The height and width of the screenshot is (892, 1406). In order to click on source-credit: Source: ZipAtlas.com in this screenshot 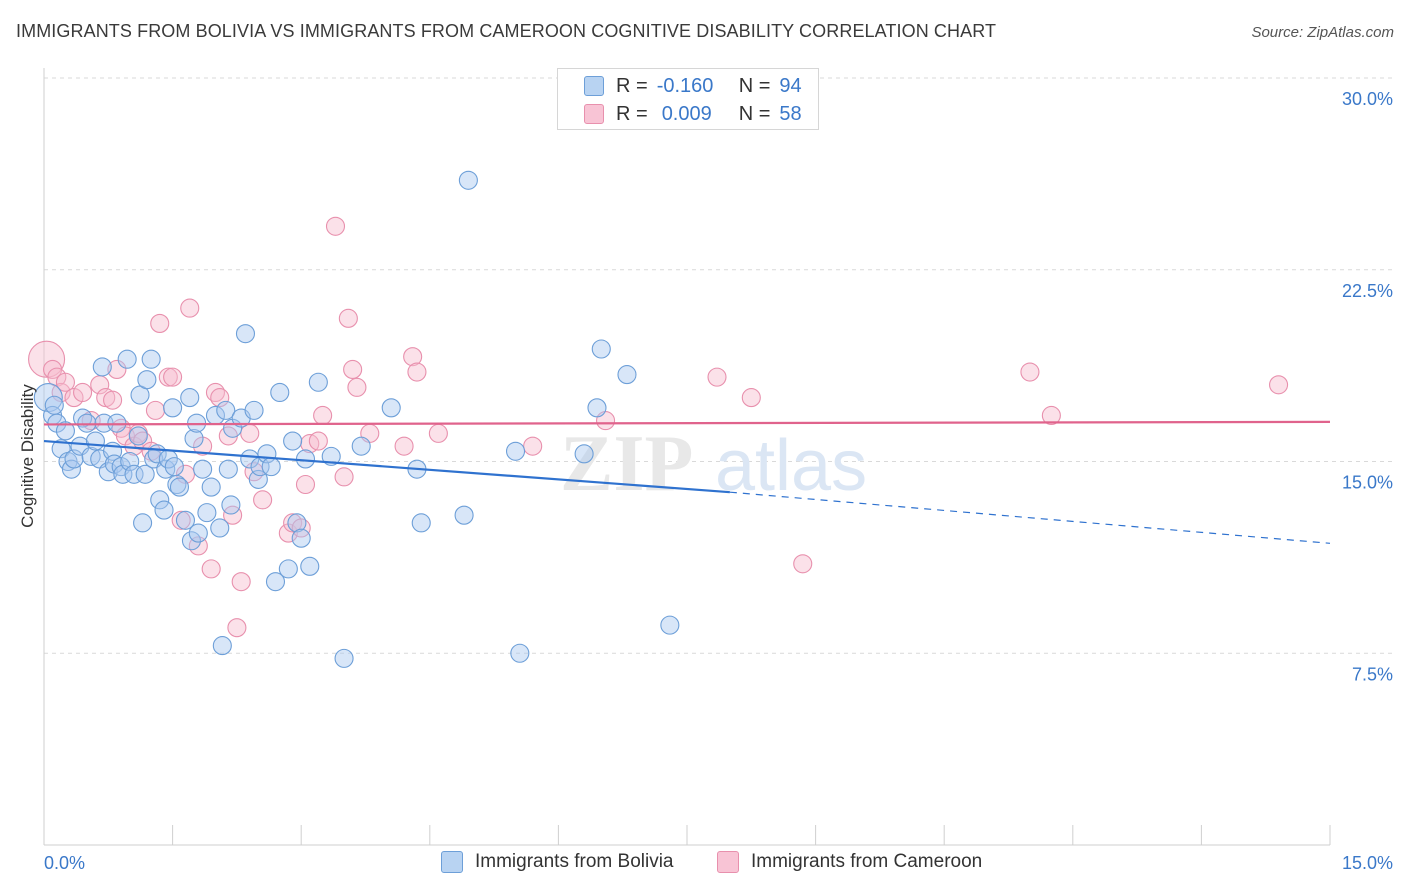, I will do `click(1322, 32)`.